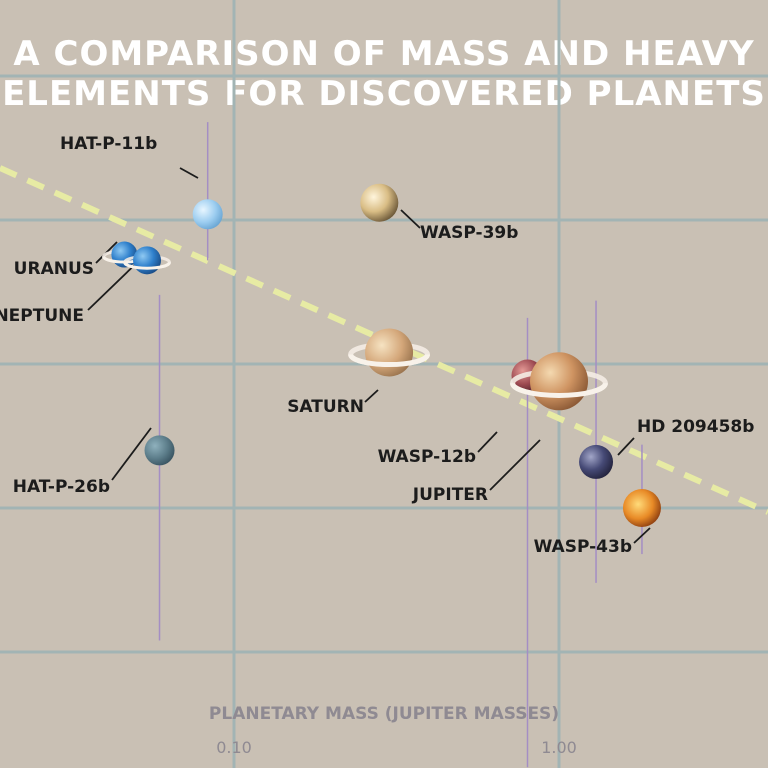 The height and width of the screenshot is (768, 768). What do you see at coordinates (642, 535) in the screenshot?
I see `leader-line-wasp-43b` at bounding box center [642, 535].